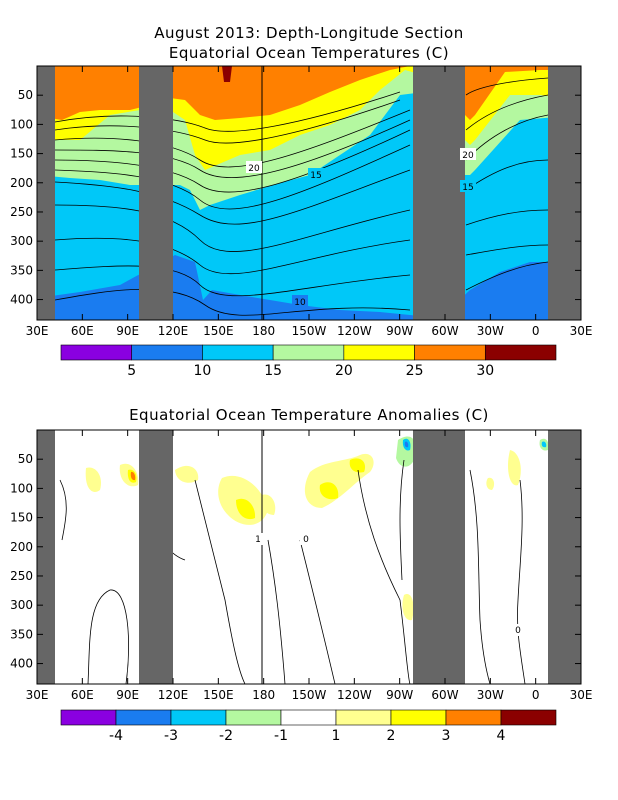 This screenshot has width=618, height=800. I want to click on land-mask-south-america, so click(439, 193).